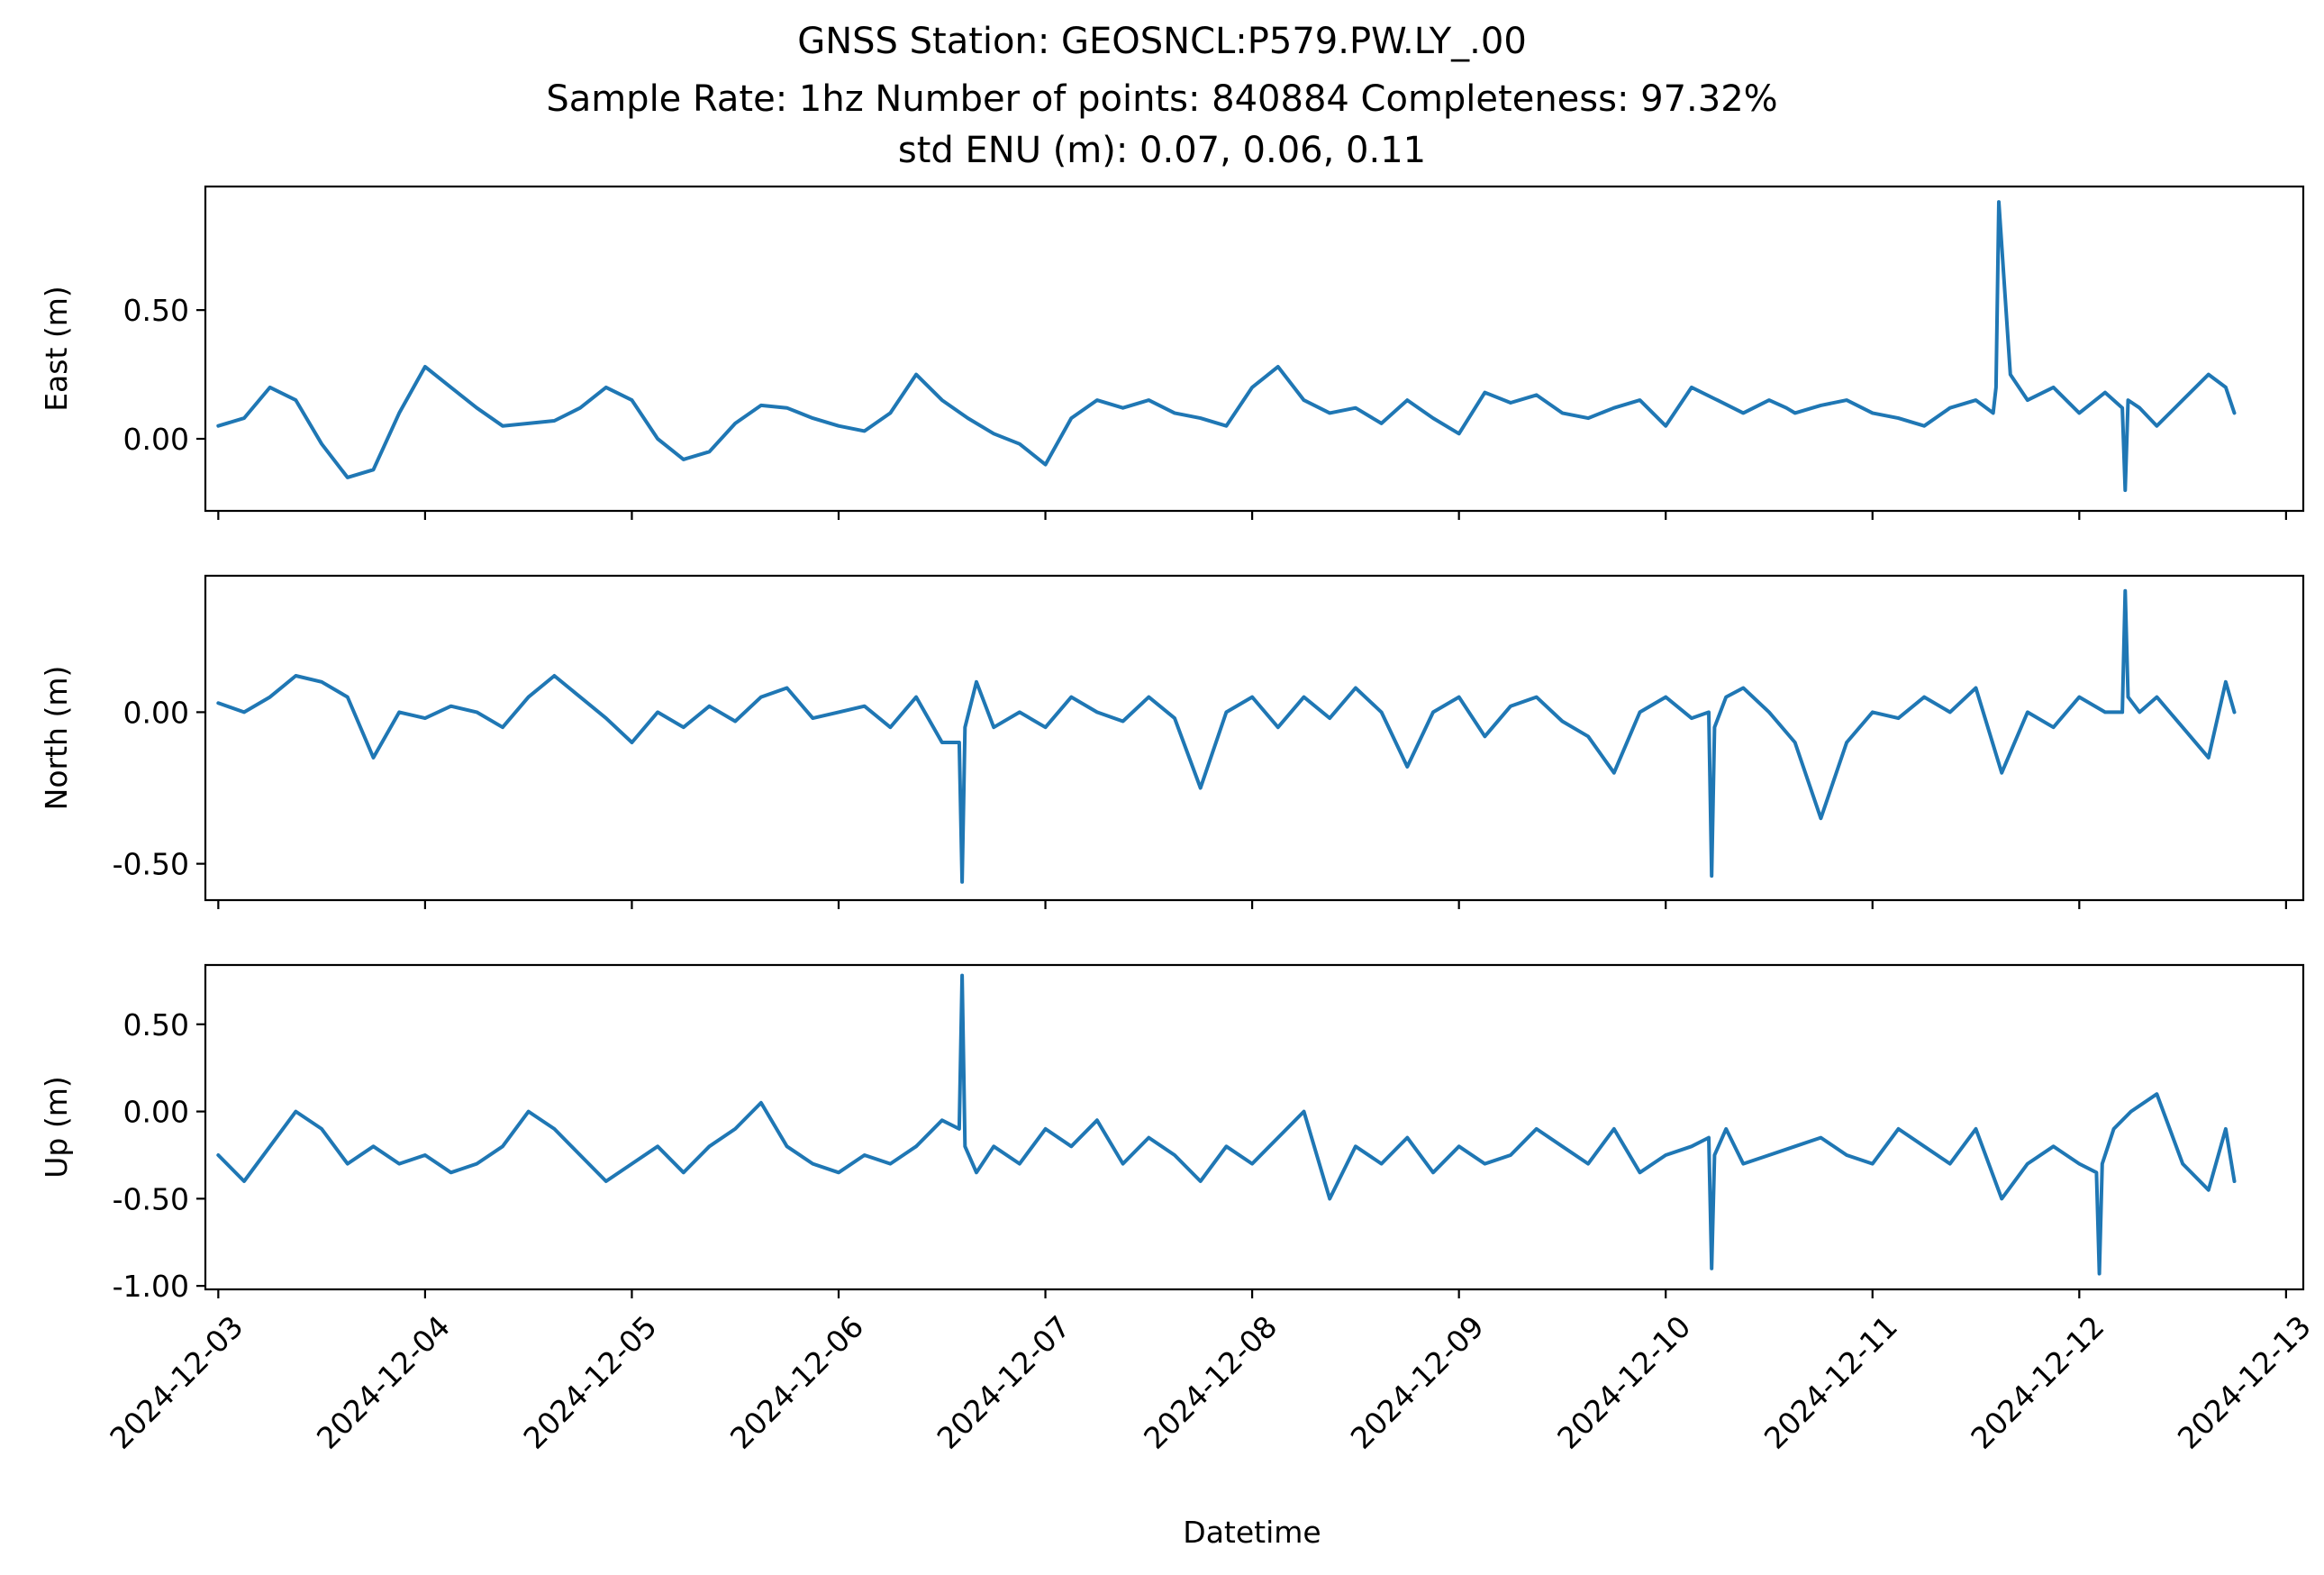 Image resolution: width=2324 pixels, height=1575 pixels. Describe the element at coordinates (1831, 1382) in the screenshot. I see `xtick-label: 2024-12-11` at that location.